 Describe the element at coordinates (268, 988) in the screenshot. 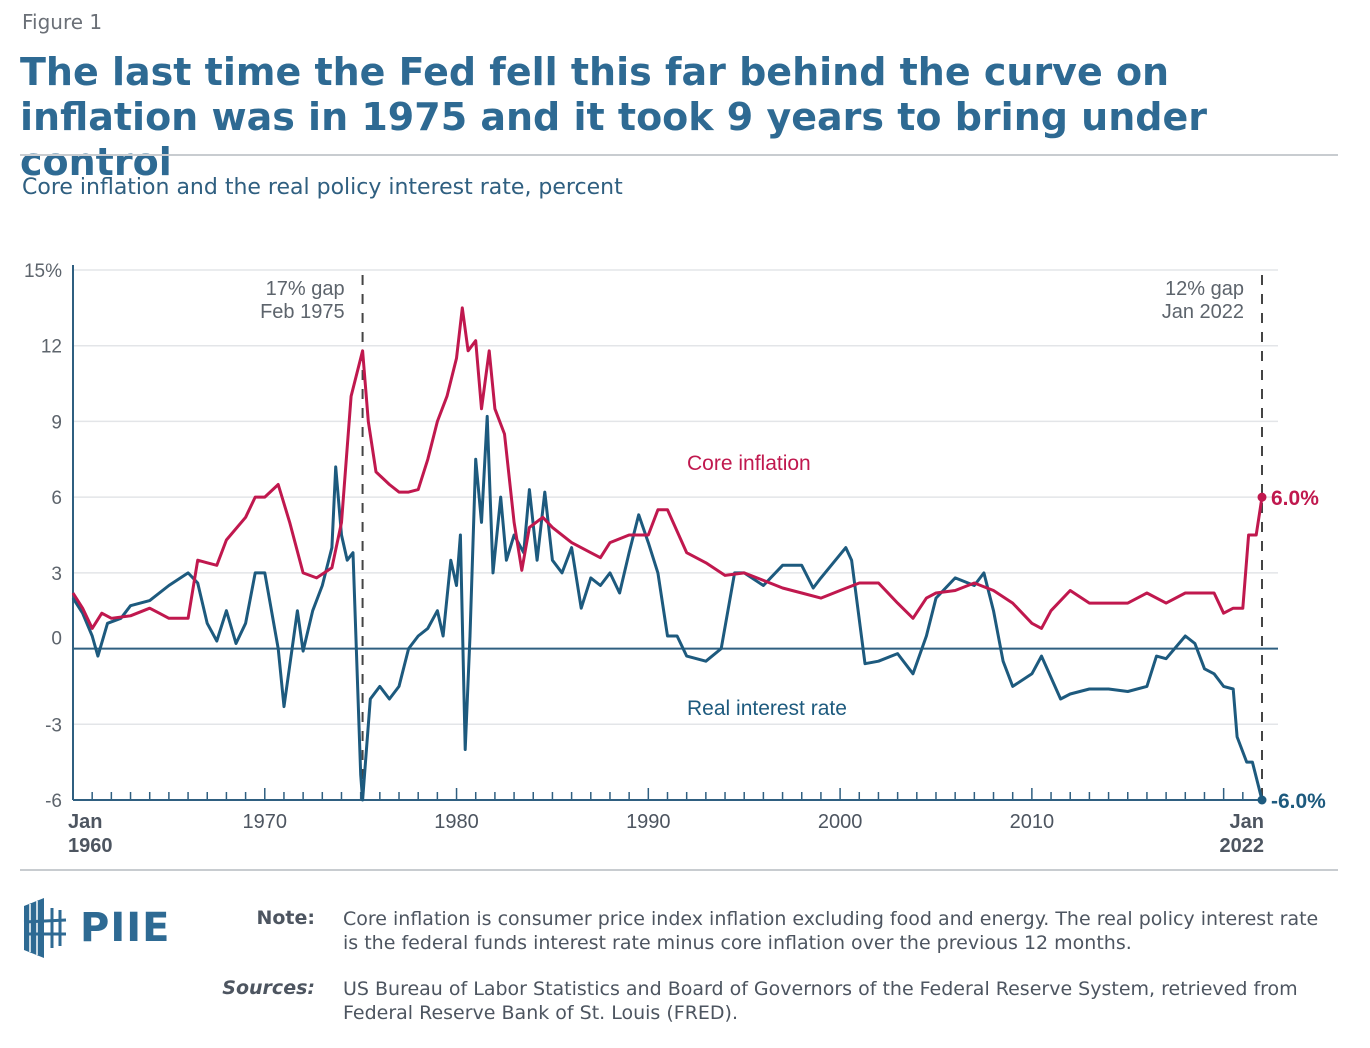

I see `sources-label: Sources:` at that location.